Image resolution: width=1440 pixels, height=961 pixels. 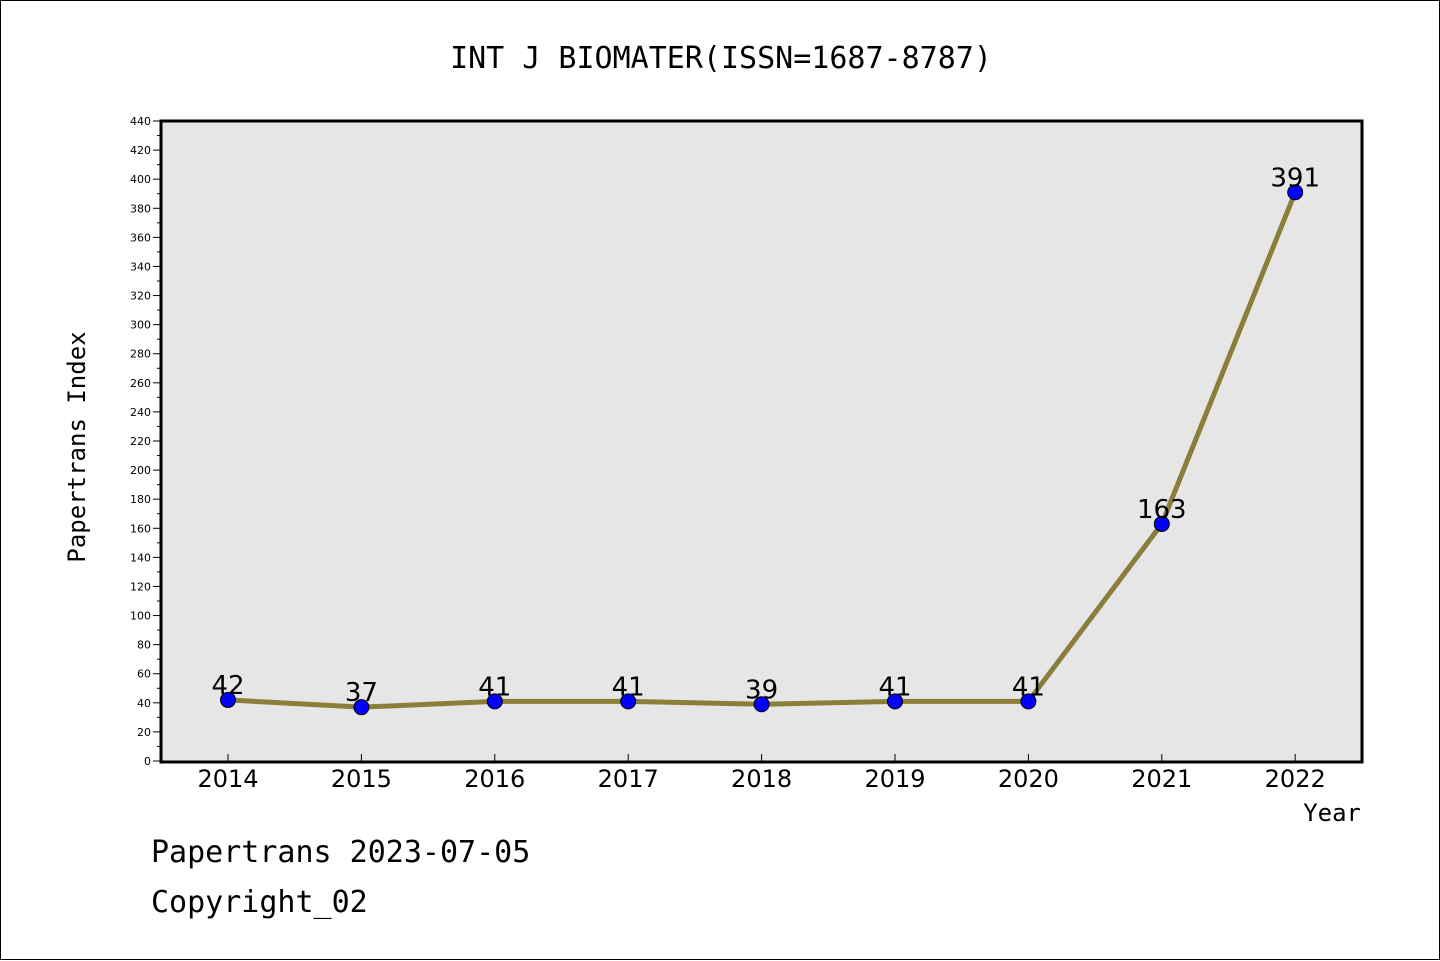 I want to click on y-tick-label: 340, so click(x=140, y=266).